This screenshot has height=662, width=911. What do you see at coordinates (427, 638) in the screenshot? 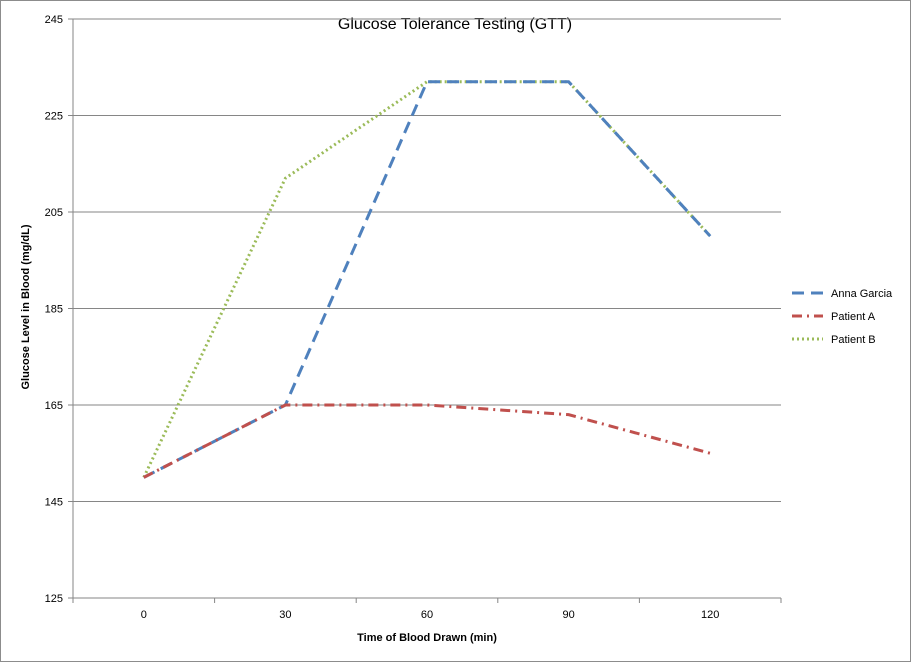
I see `x-axis-label: Time of Blood Drawn (min)` at bounding box center [427, 638].